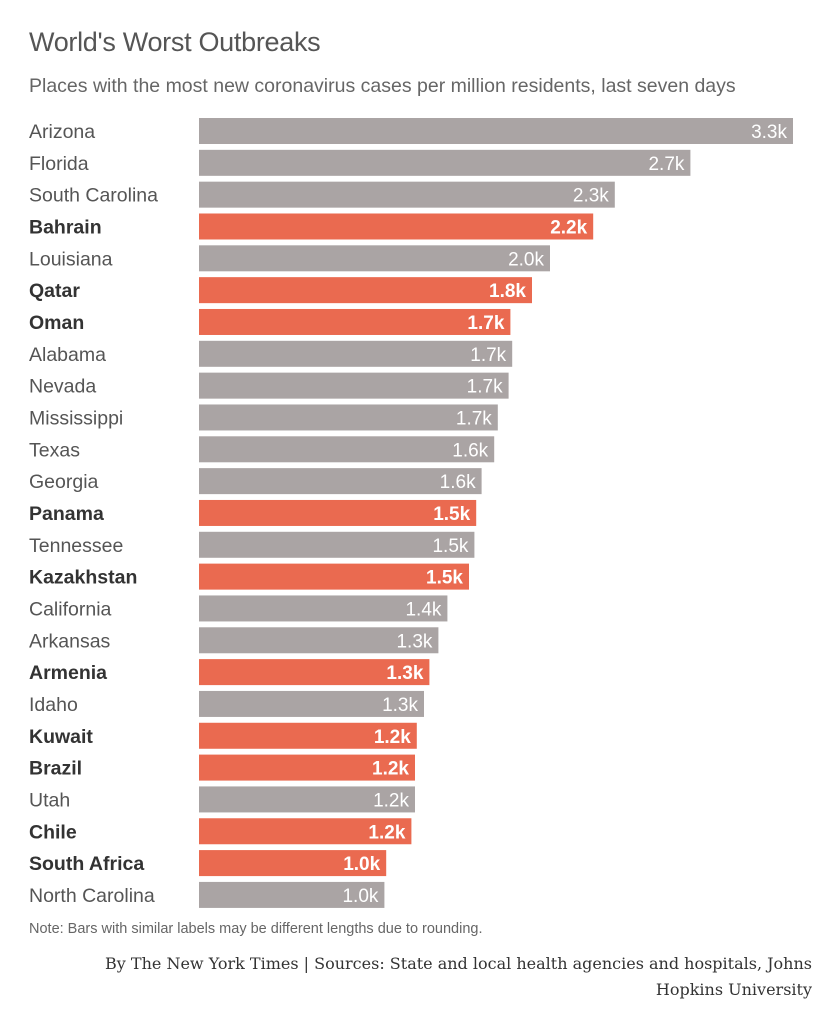 This screenshot has width=839, height=1023. Describe the element at coordinates (70, 641) in the screenshot. I see `category-label: Arkansas` at that location.